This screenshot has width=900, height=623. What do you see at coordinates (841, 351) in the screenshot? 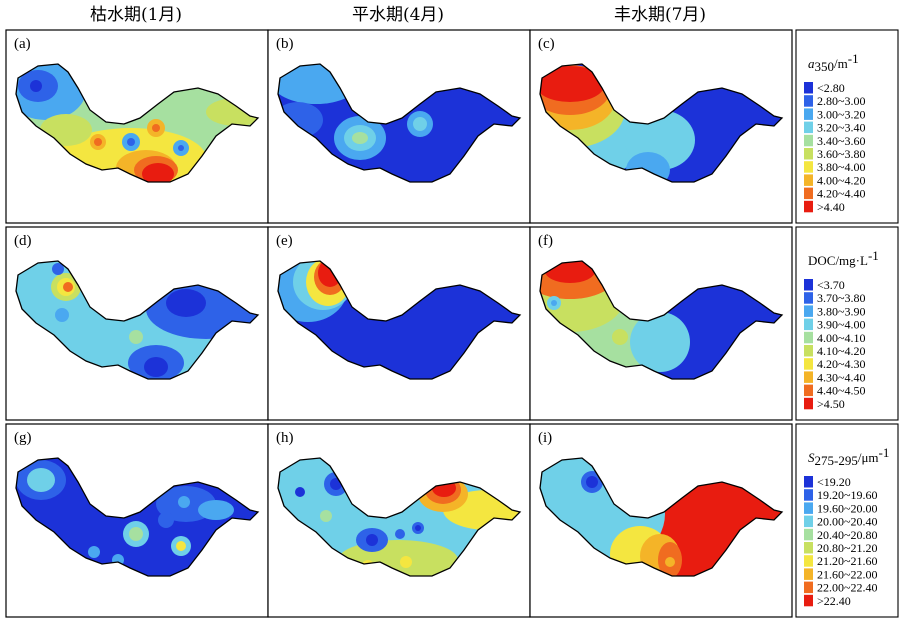
I see `legend-item: 4.10~4.20` at bounding box center [841, 351].